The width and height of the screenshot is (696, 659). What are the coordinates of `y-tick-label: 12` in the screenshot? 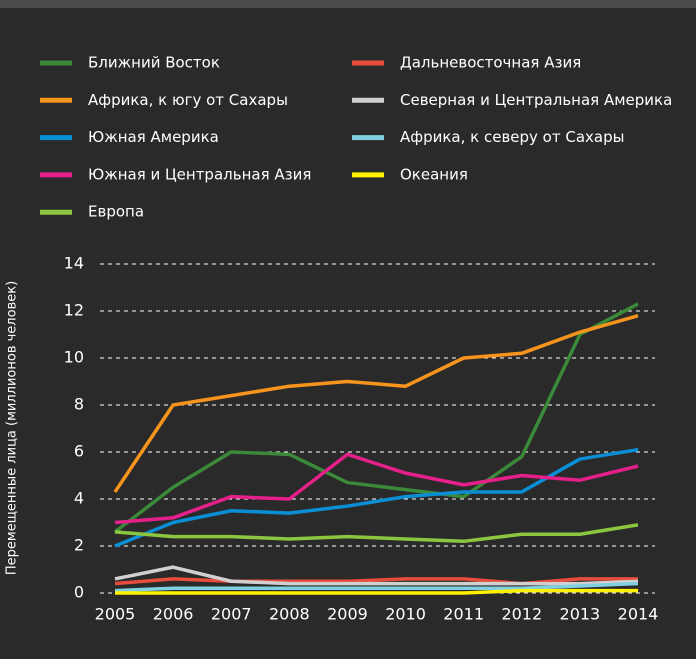 It's located at (74, 310).